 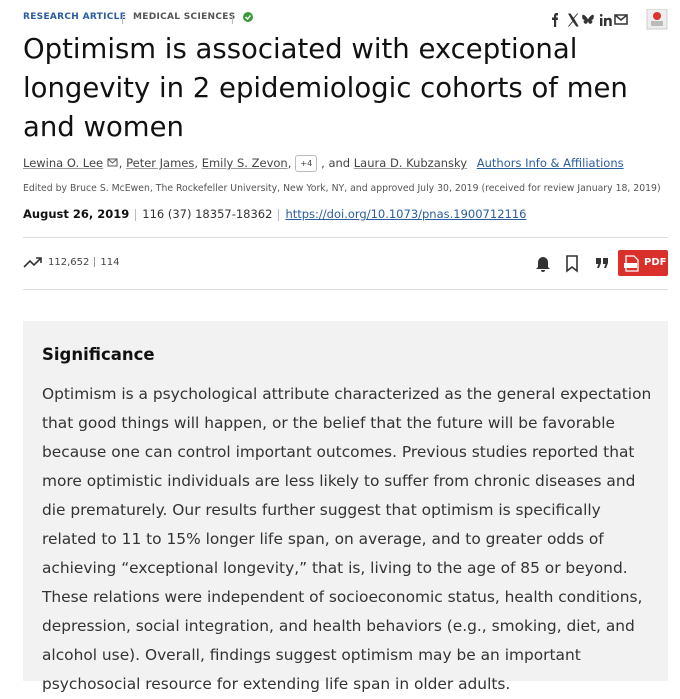 What do you see at coordinates (655, 262) in the screenshot?
I see `pdf-label: PDF` at bounding box center [655, 262].